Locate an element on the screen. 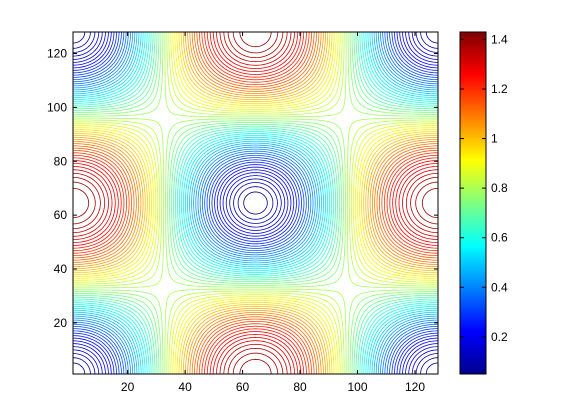 The height and width of the screenshot is (420, 561). x-tick-label: 60 is located at coordinates (243, 387).